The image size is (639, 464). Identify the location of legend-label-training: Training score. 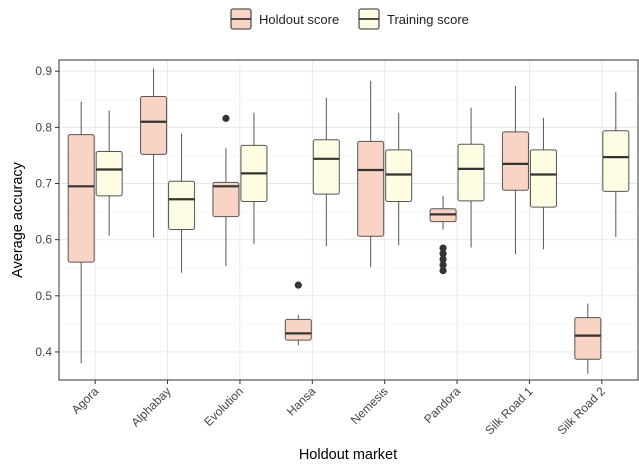
(428, 19).